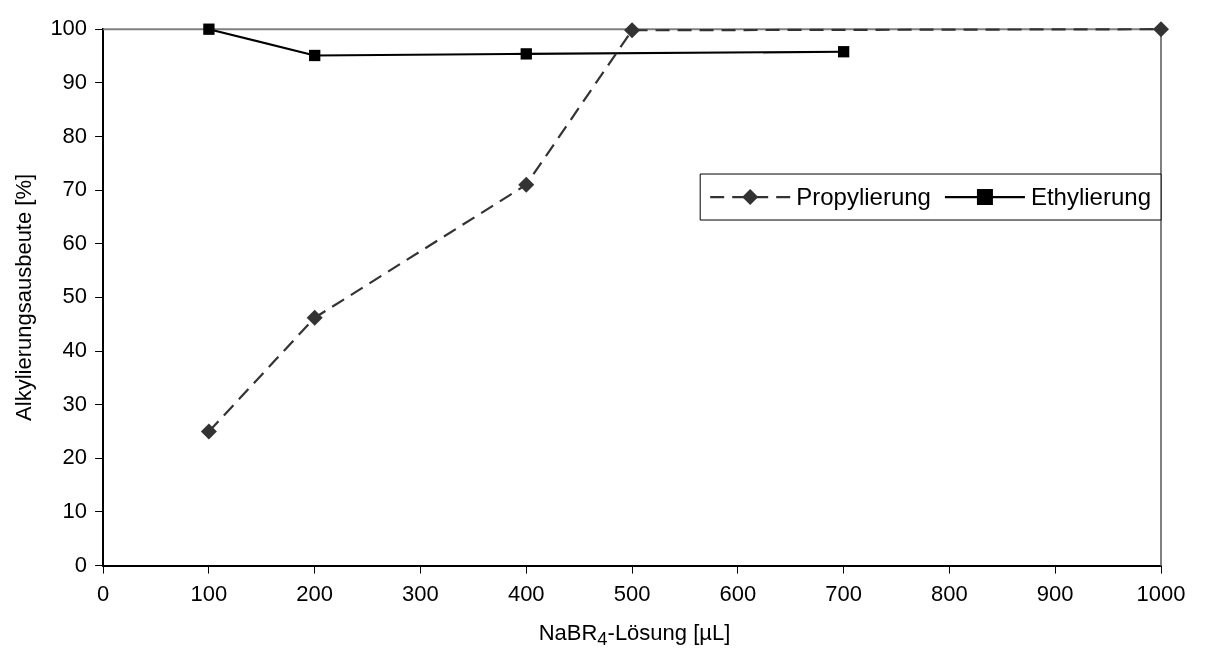  What do you see at coordinates (526, 593) in the screenshot?
I see `x-tick-label: 400` at bounding box center [526, 593].